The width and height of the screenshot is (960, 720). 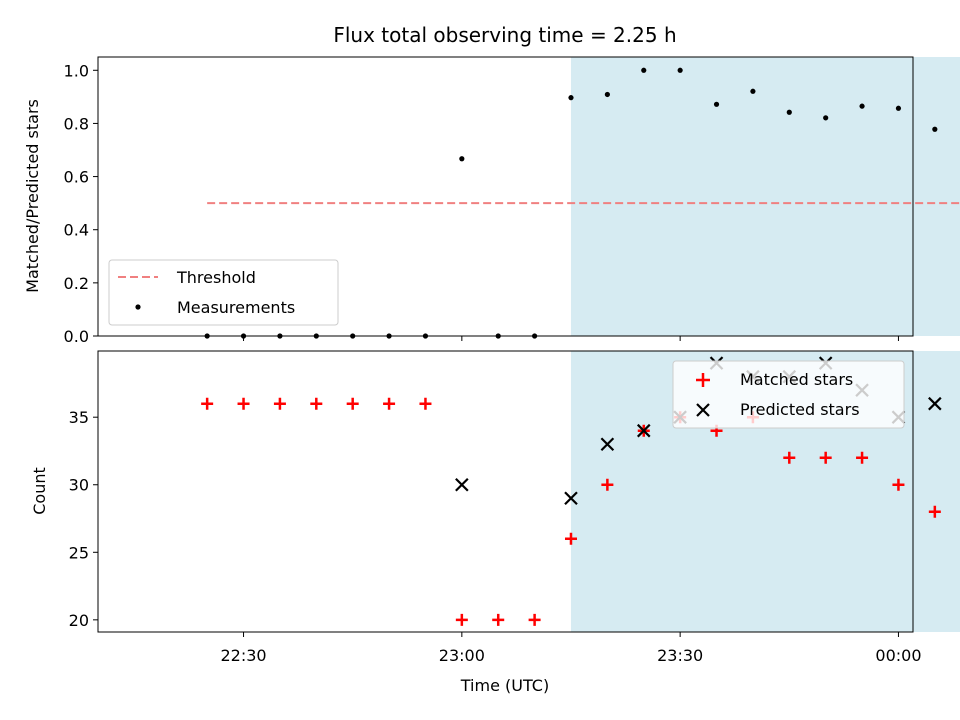 I want to click on top-ytick-label: 0.4, so click(x=76, y=230).